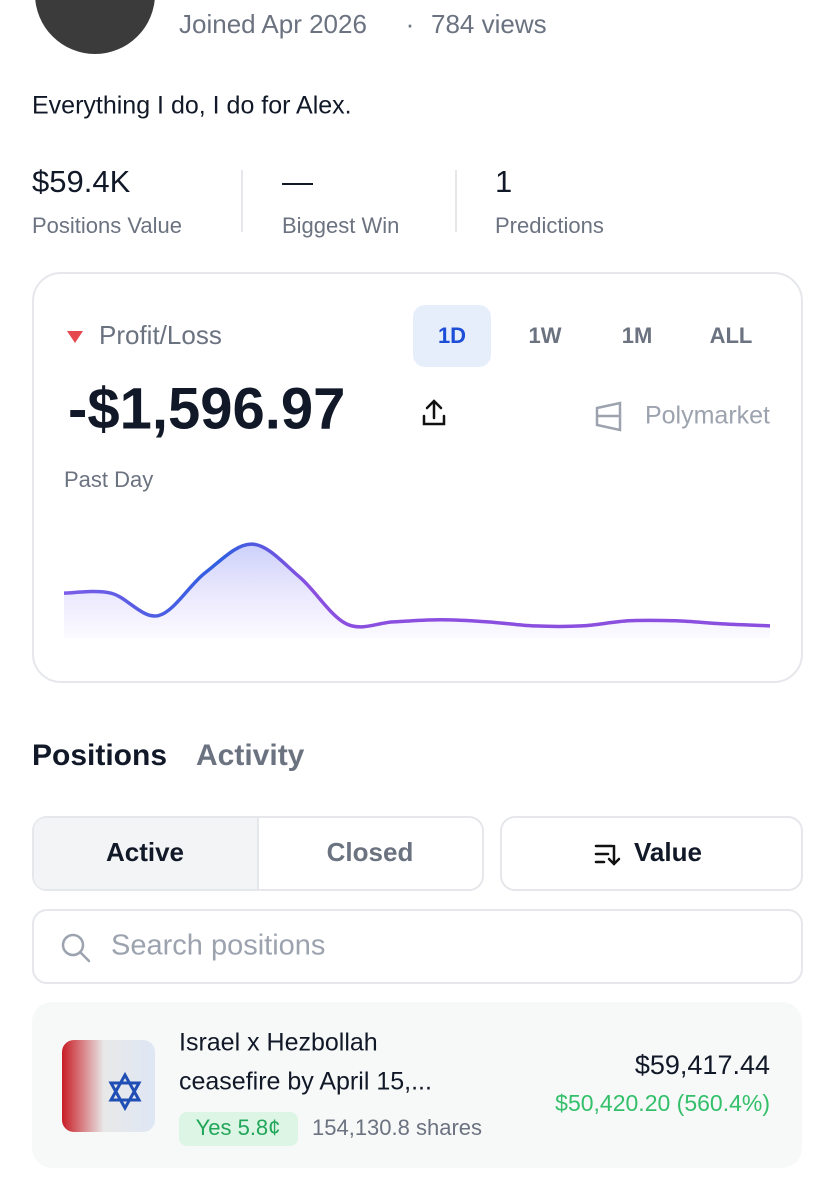 The height and width of the screenshot is (1200, 834). I want to click on filter: Active, so click(145, 852).